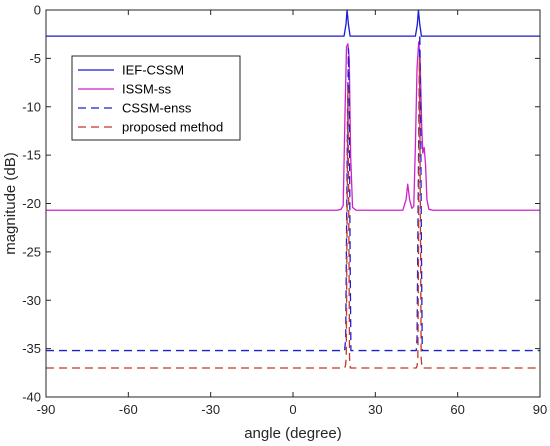  I want to click on x-tick-label: -60, so click(128, 409).